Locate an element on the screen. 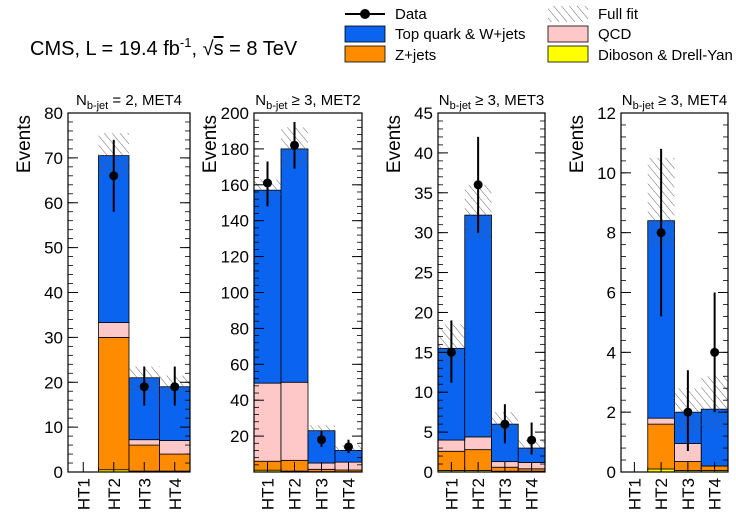 The width and height of the screenshot is (736, 515). panel-2-ytick-label-5: 120 is located at coordinates (235, 257).